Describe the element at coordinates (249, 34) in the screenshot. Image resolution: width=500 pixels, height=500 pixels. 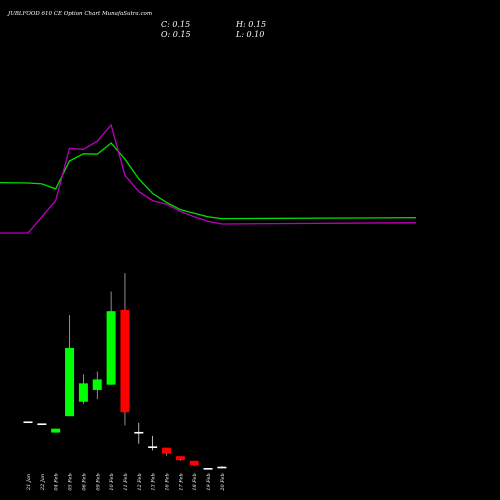
I see `low-readout: L: 0.10` at that location.